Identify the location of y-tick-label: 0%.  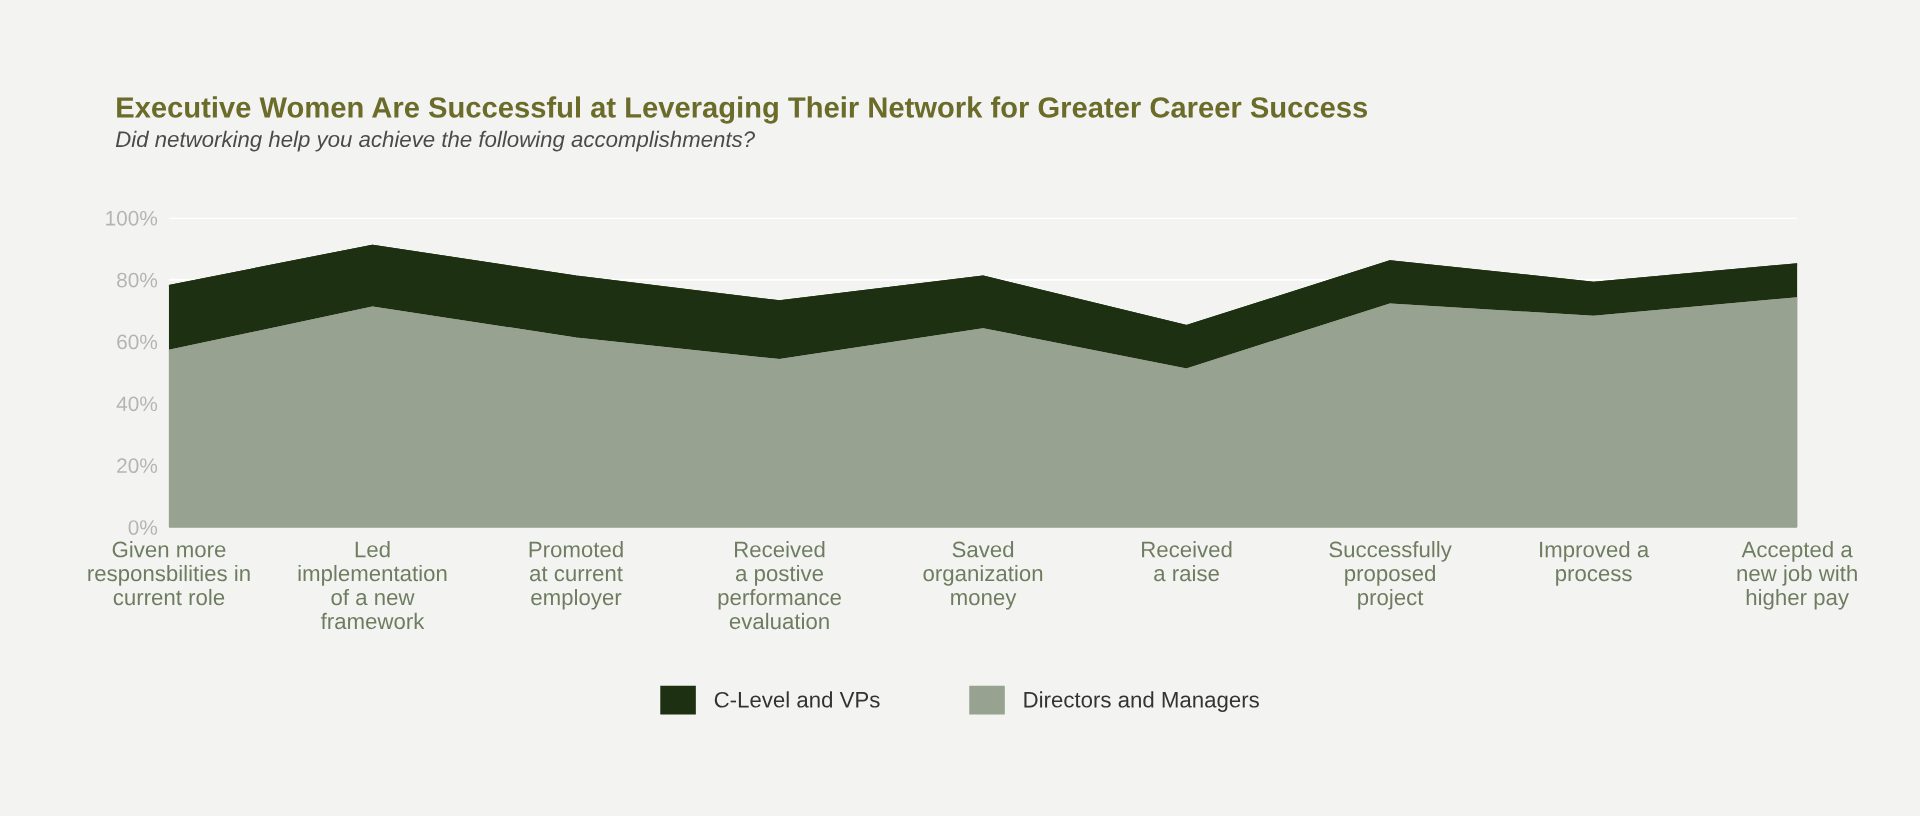
(143, 527).